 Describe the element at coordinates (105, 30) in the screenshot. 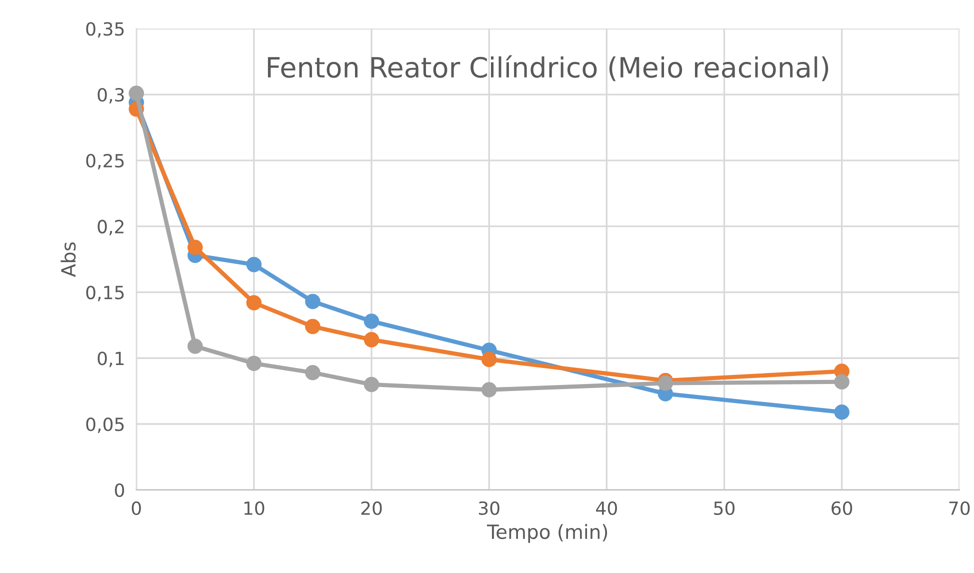

I see `y-tick-label: 0,35` at that location.